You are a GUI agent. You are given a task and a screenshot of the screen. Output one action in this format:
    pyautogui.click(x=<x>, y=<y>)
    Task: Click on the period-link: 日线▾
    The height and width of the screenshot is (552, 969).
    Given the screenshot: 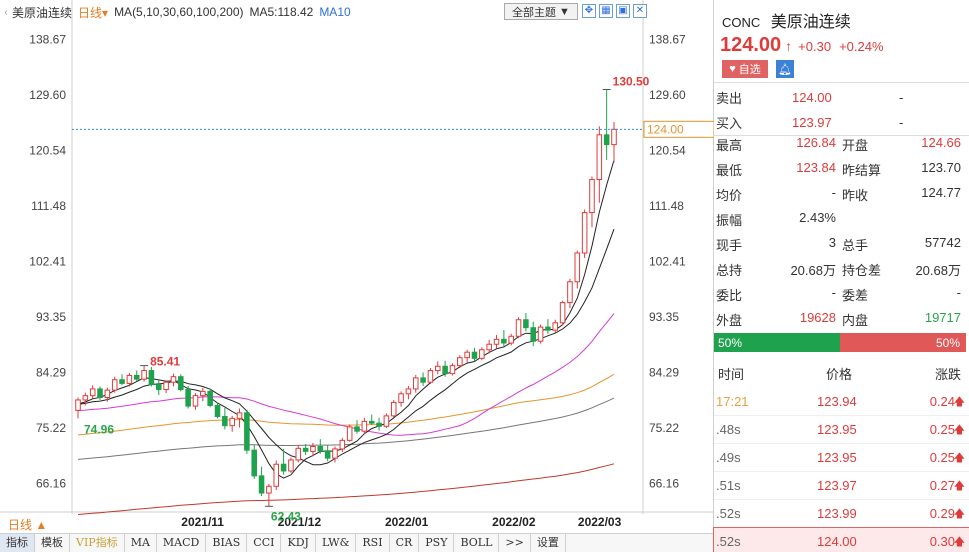 What is the action you would take?
    pyautogui.click(x=93, y=12)
    